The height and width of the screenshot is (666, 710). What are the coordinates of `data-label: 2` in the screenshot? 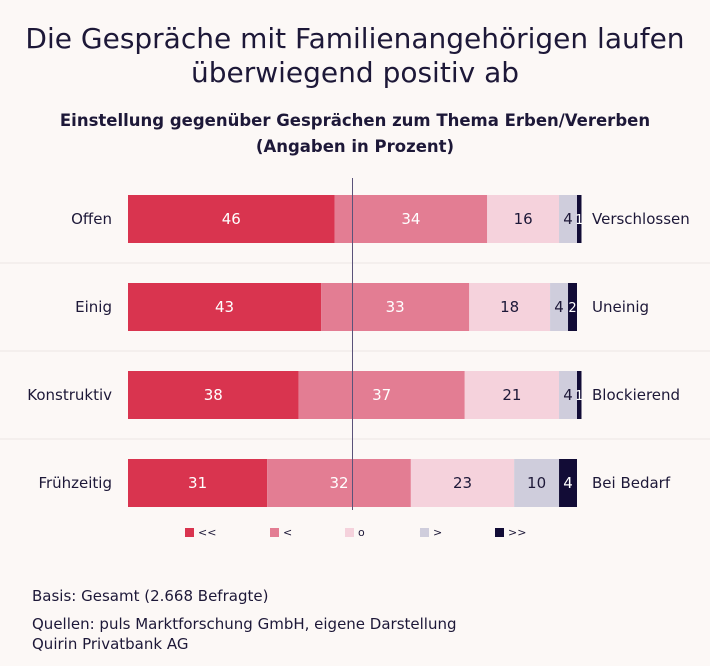 It's located at (572, 308).